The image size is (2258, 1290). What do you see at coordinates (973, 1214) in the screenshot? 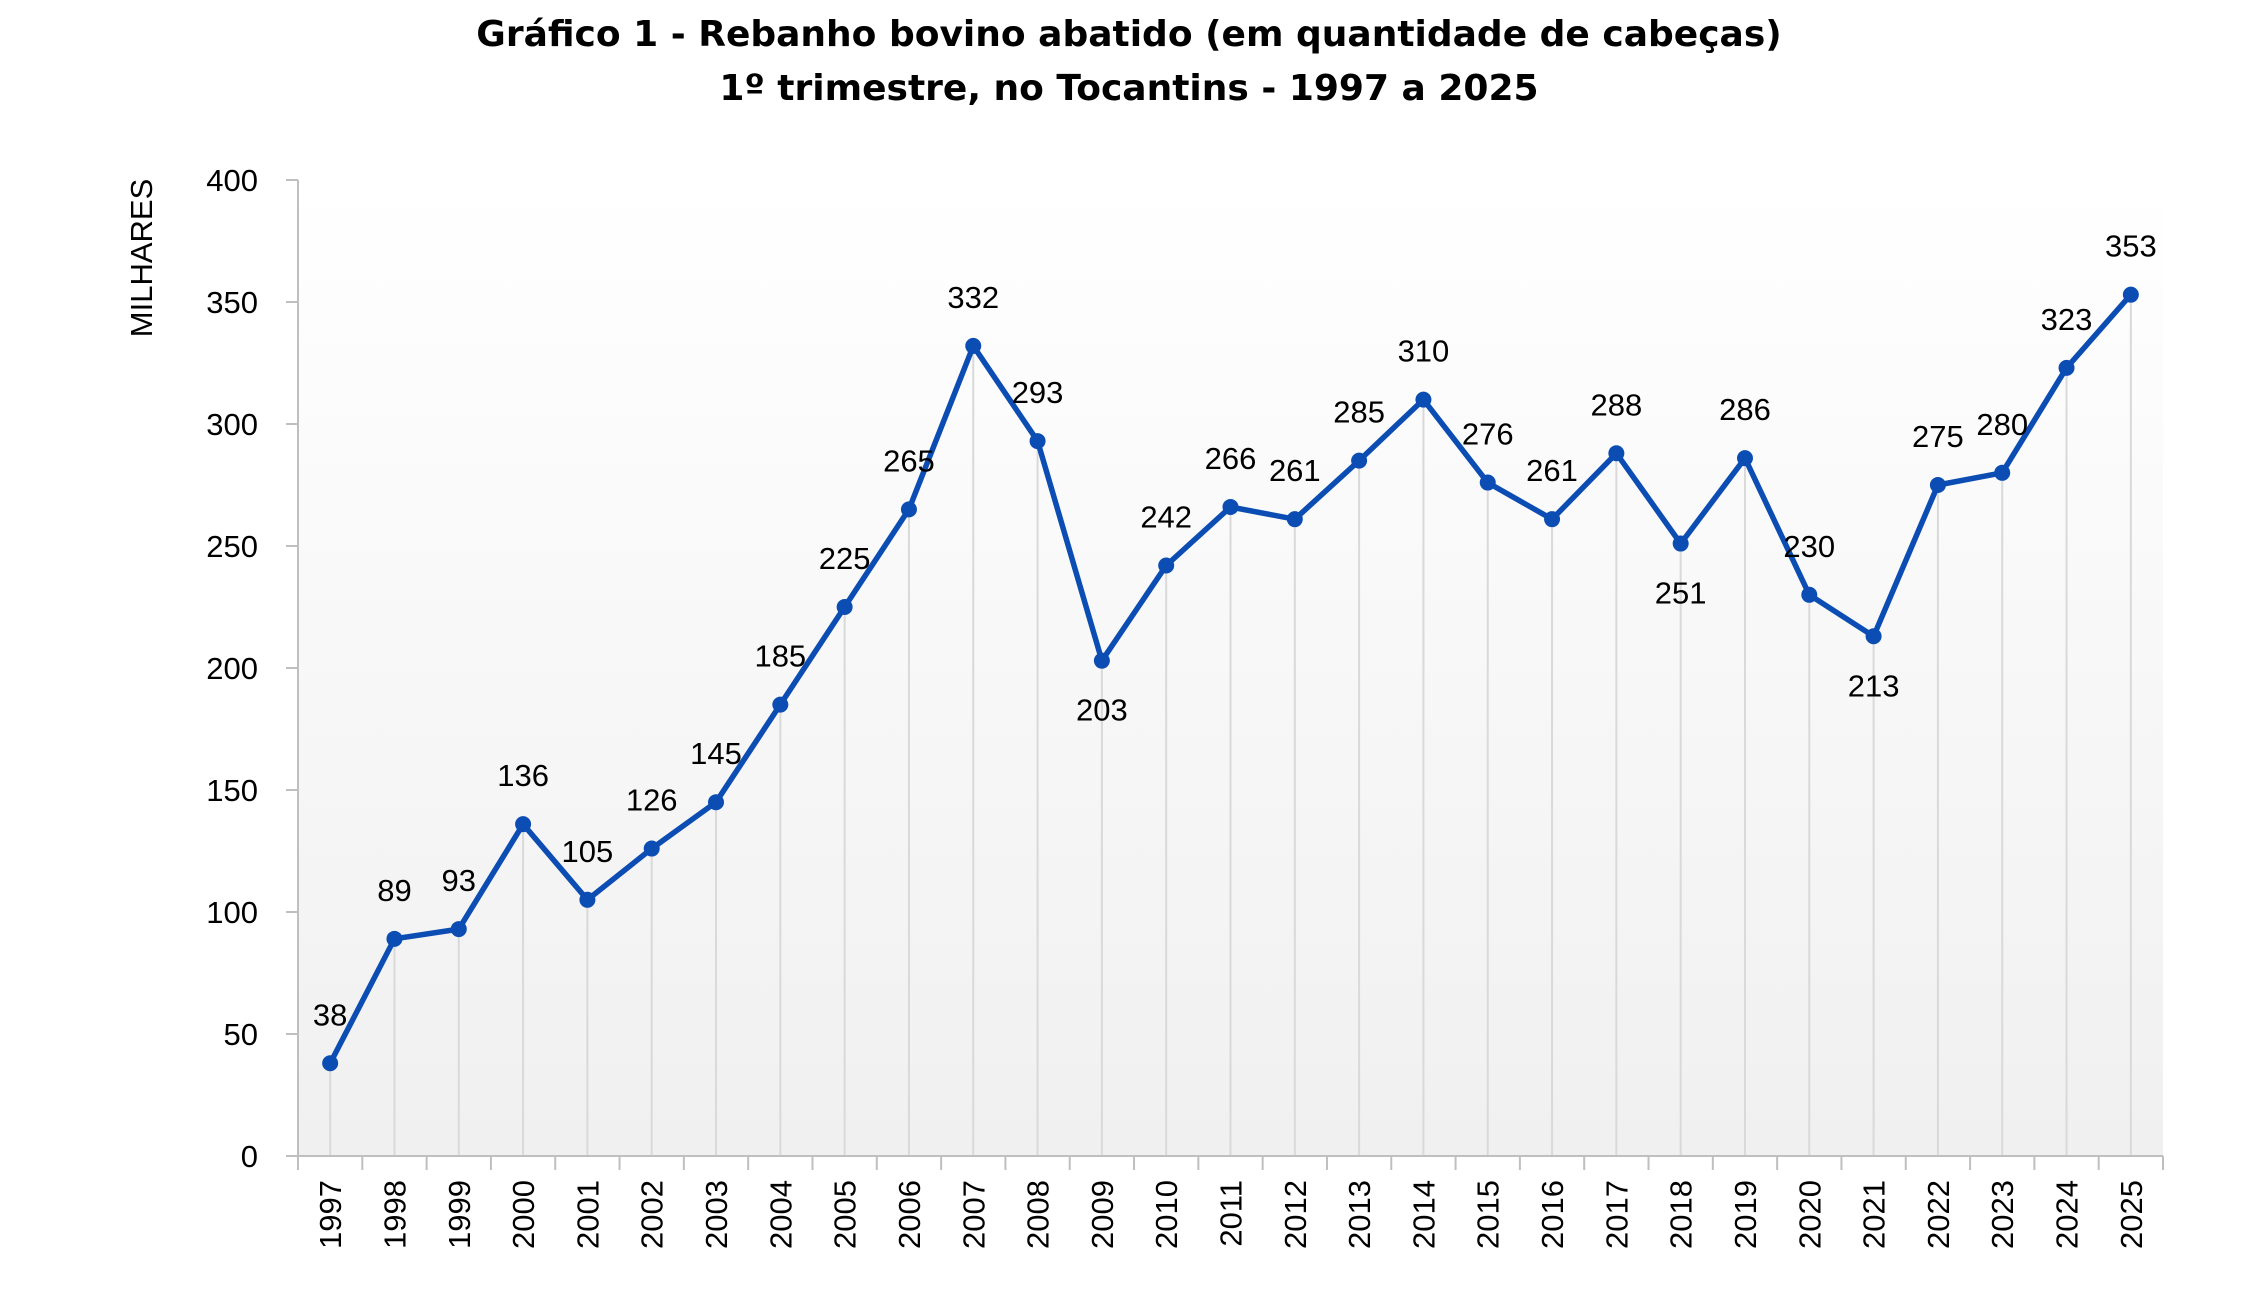
I see `x-tick-label: 2007` at bounding box center [973, 1214].